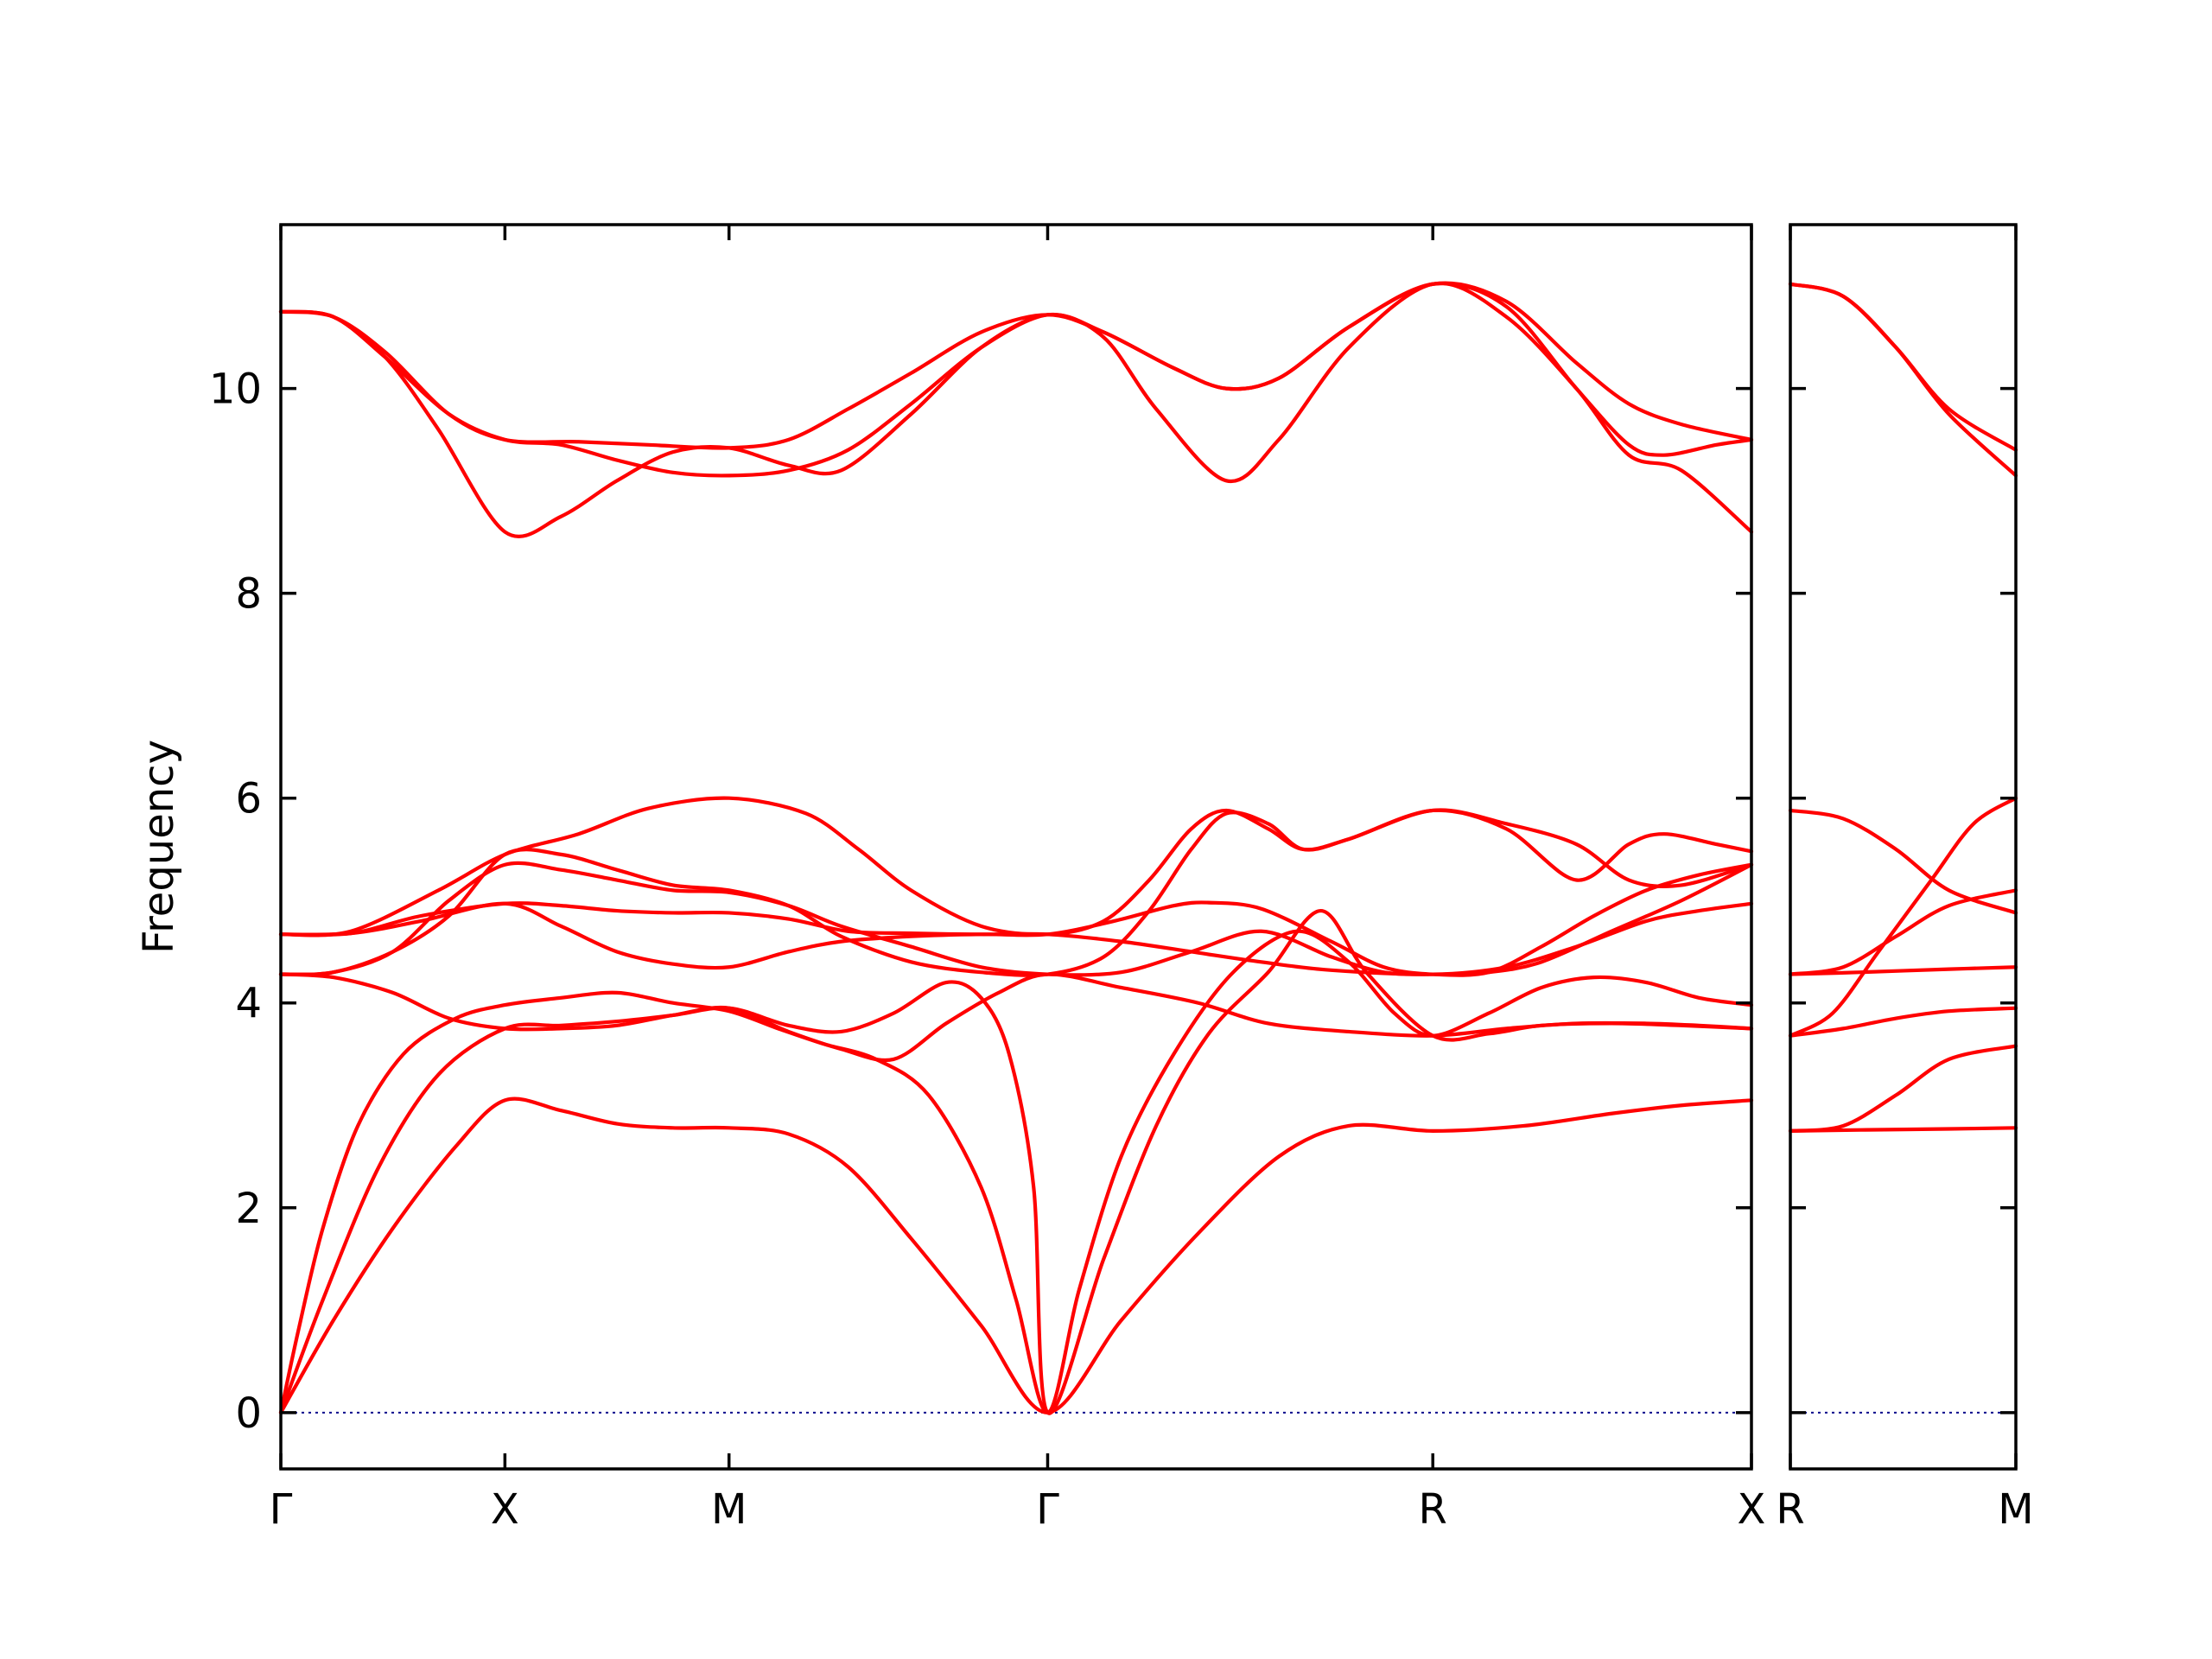  Describe the element at coordinates (1433, 1509) in the screenshot. I see `xtick-label-main-4: R` at that location.